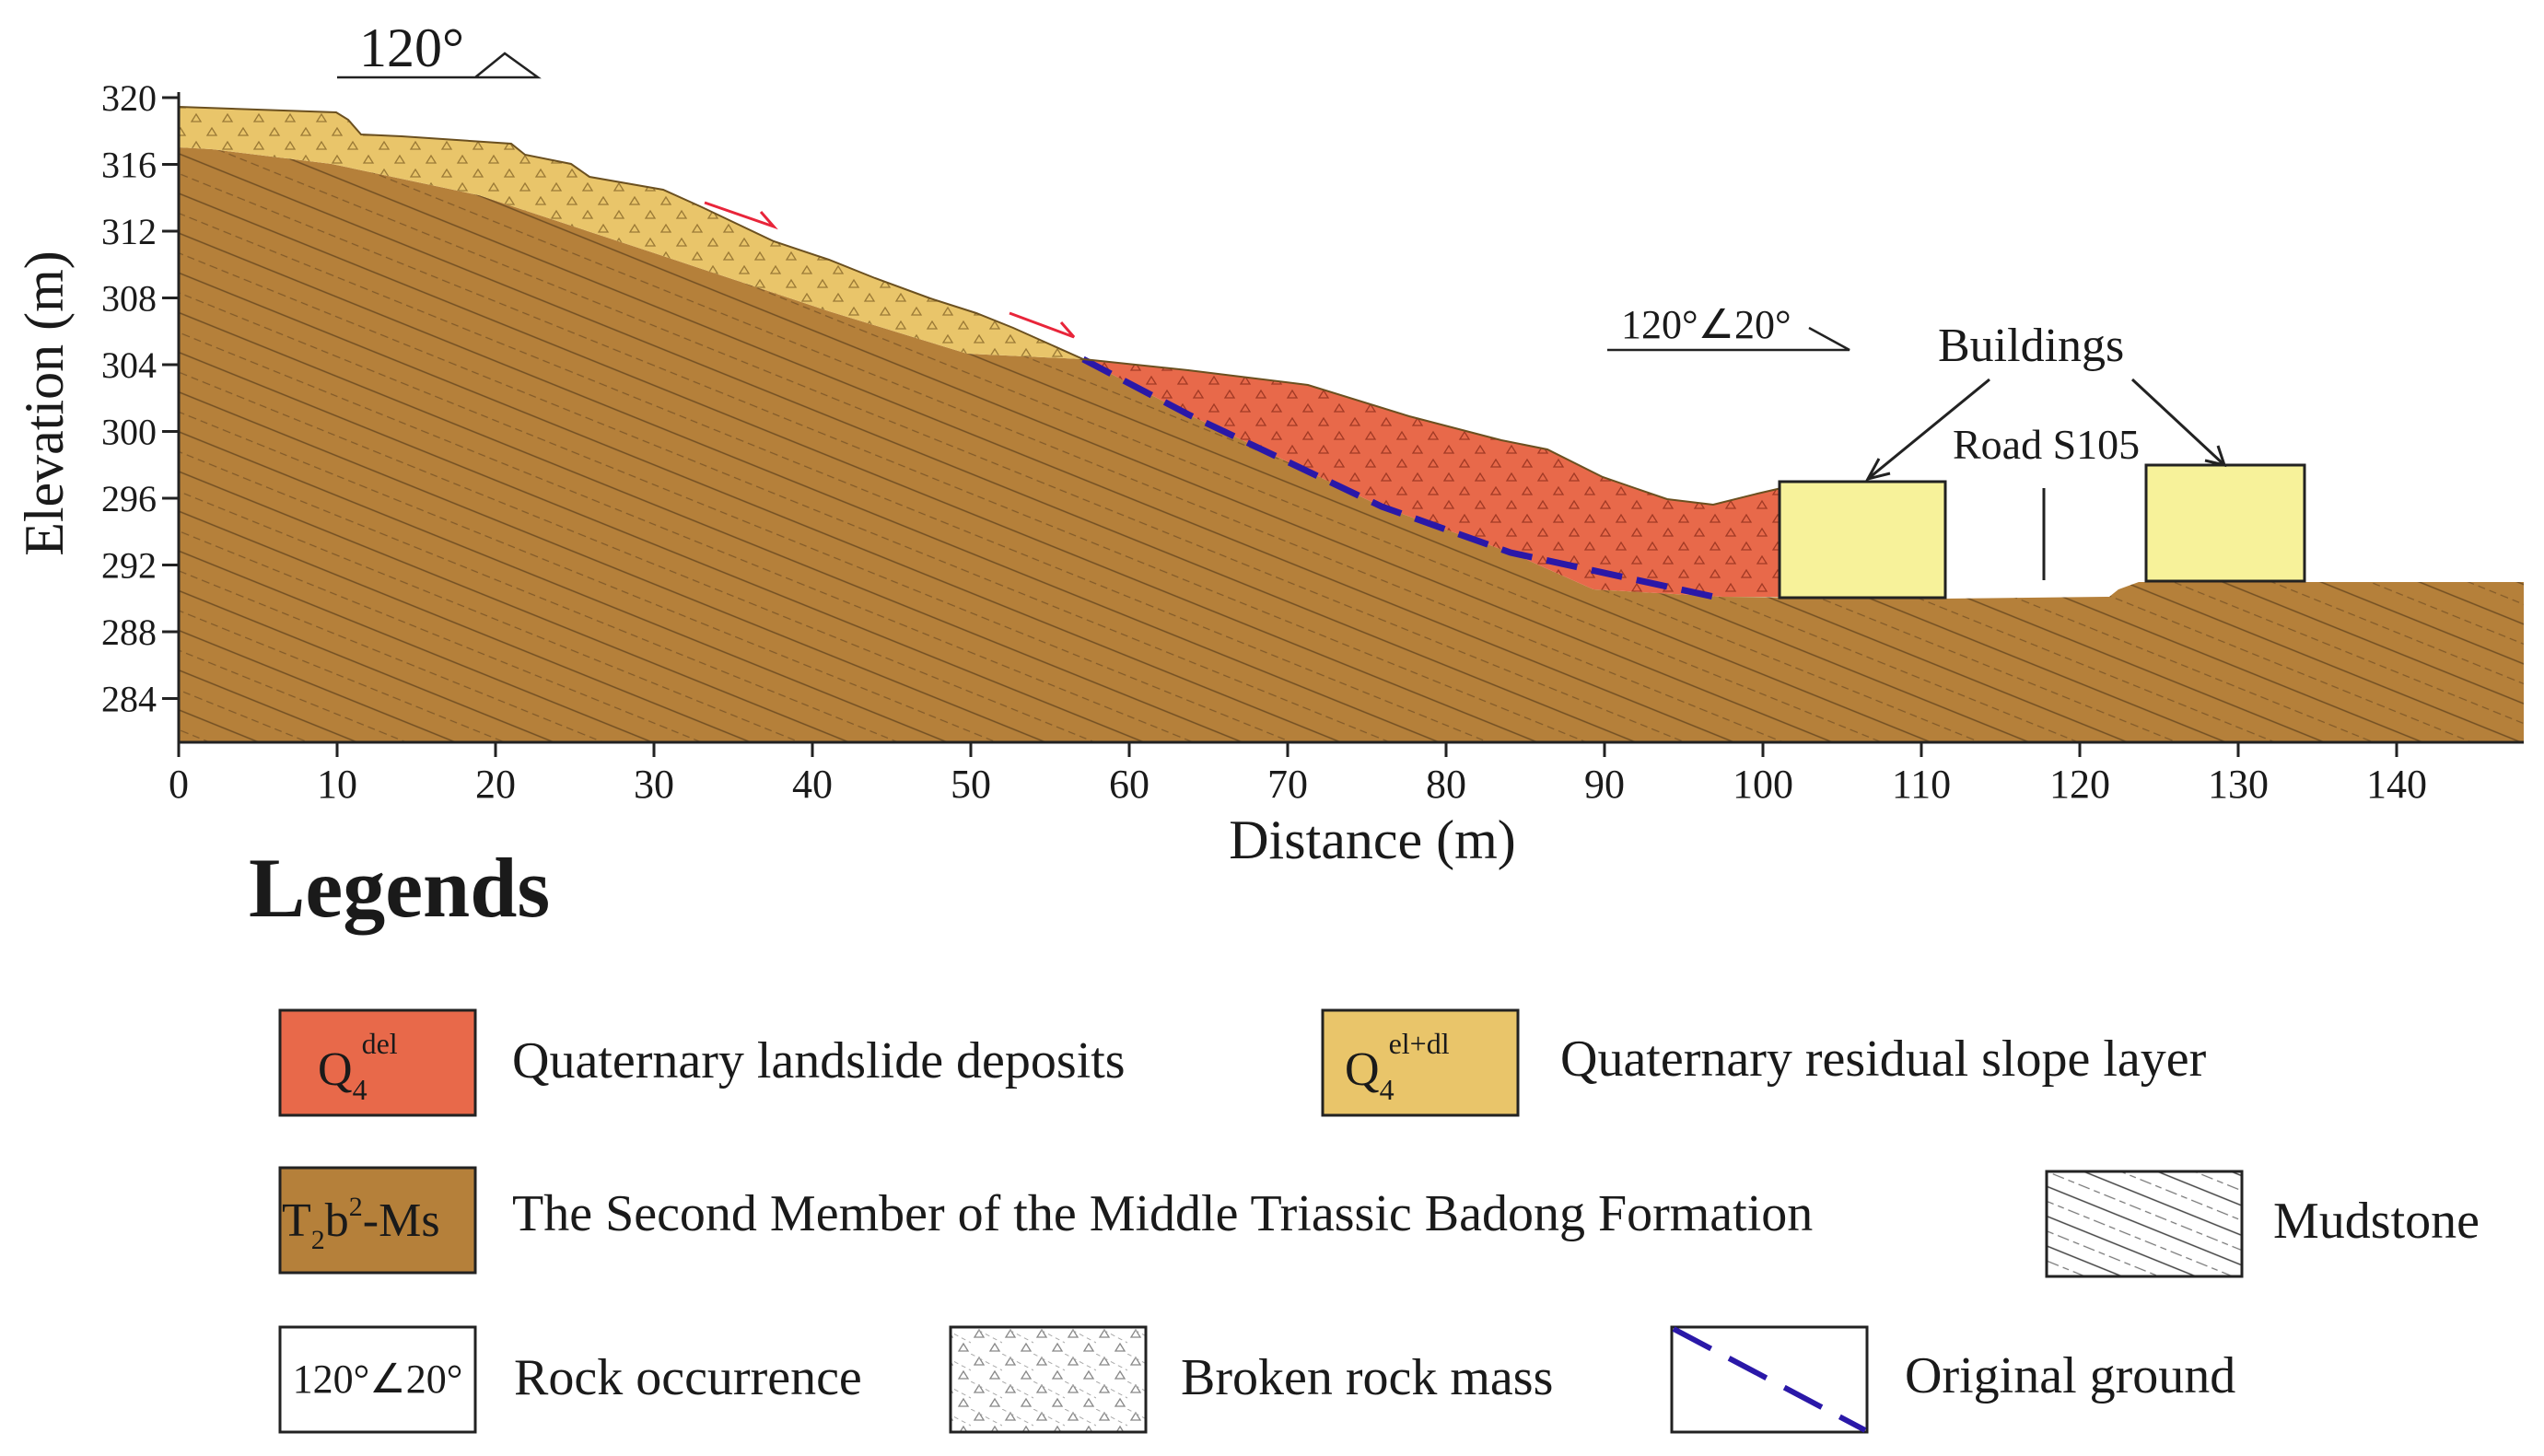 The height and width of the screenshot is (1456, 2544). I want to click on x-tick-label: 110, so click(1921, 784).